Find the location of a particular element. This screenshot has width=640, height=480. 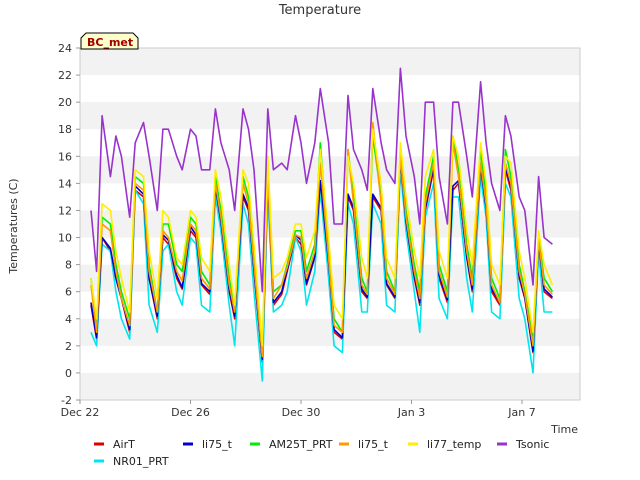

y-tick-label: 16 is located at coordinates (65, 156).